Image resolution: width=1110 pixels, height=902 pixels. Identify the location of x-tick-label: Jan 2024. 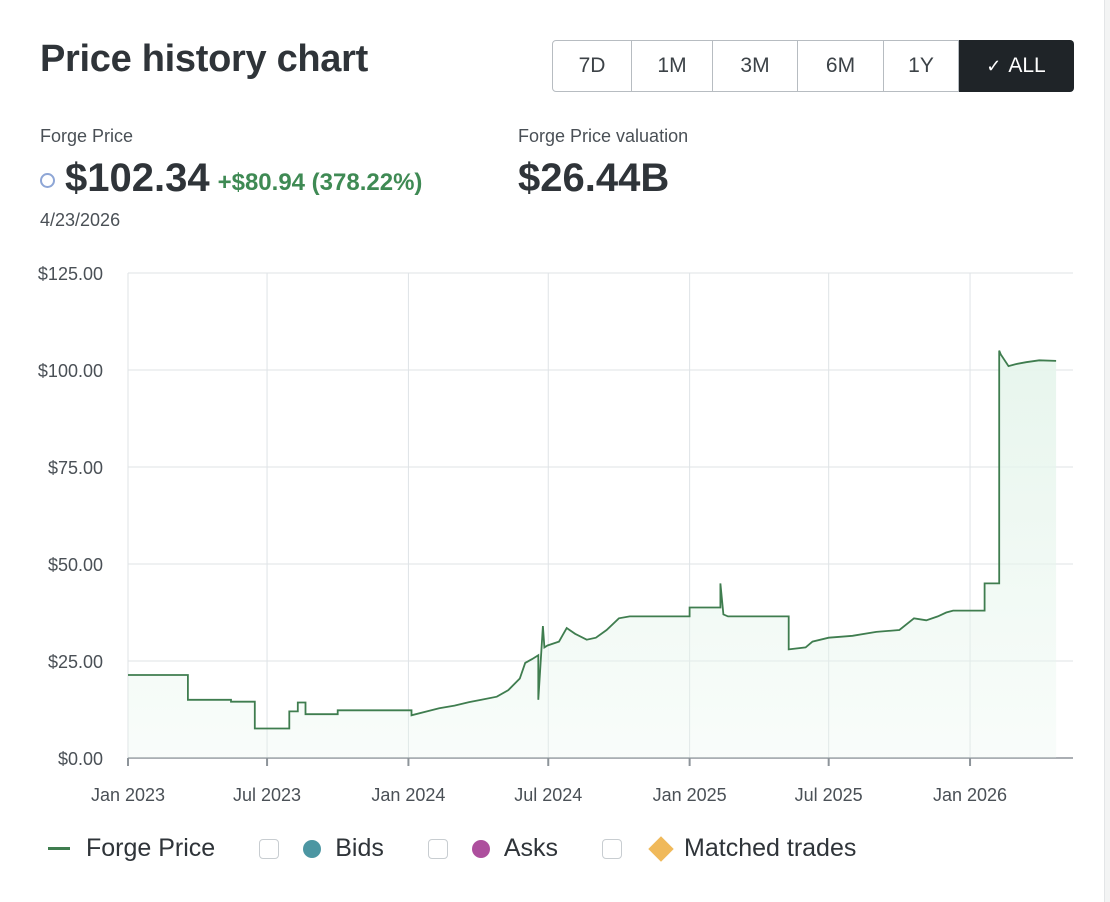
(408, 795).